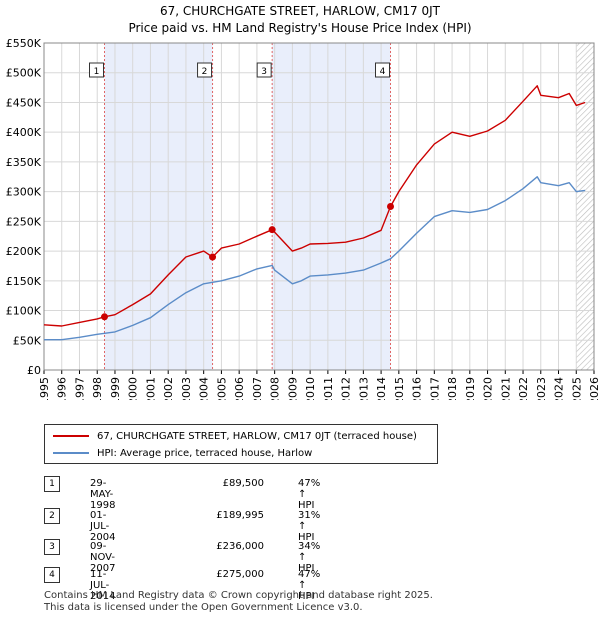 The height and width of the screenshot is (620, 600). I want to click on x-tick-label: 2011, so click(328, 388).